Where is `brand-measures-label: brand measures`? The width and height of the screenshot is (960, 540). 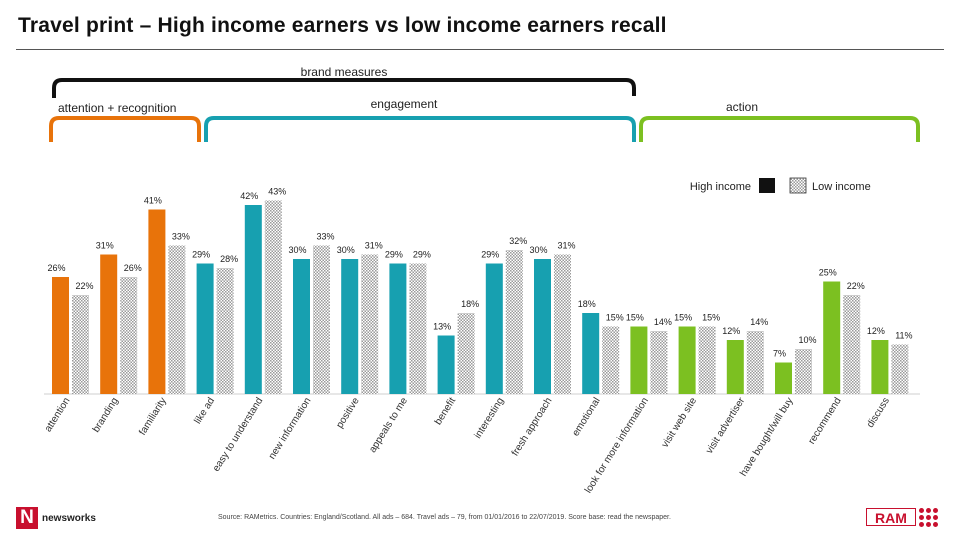 brand-measures-label: brand measures is located at coordinates (344, 72).